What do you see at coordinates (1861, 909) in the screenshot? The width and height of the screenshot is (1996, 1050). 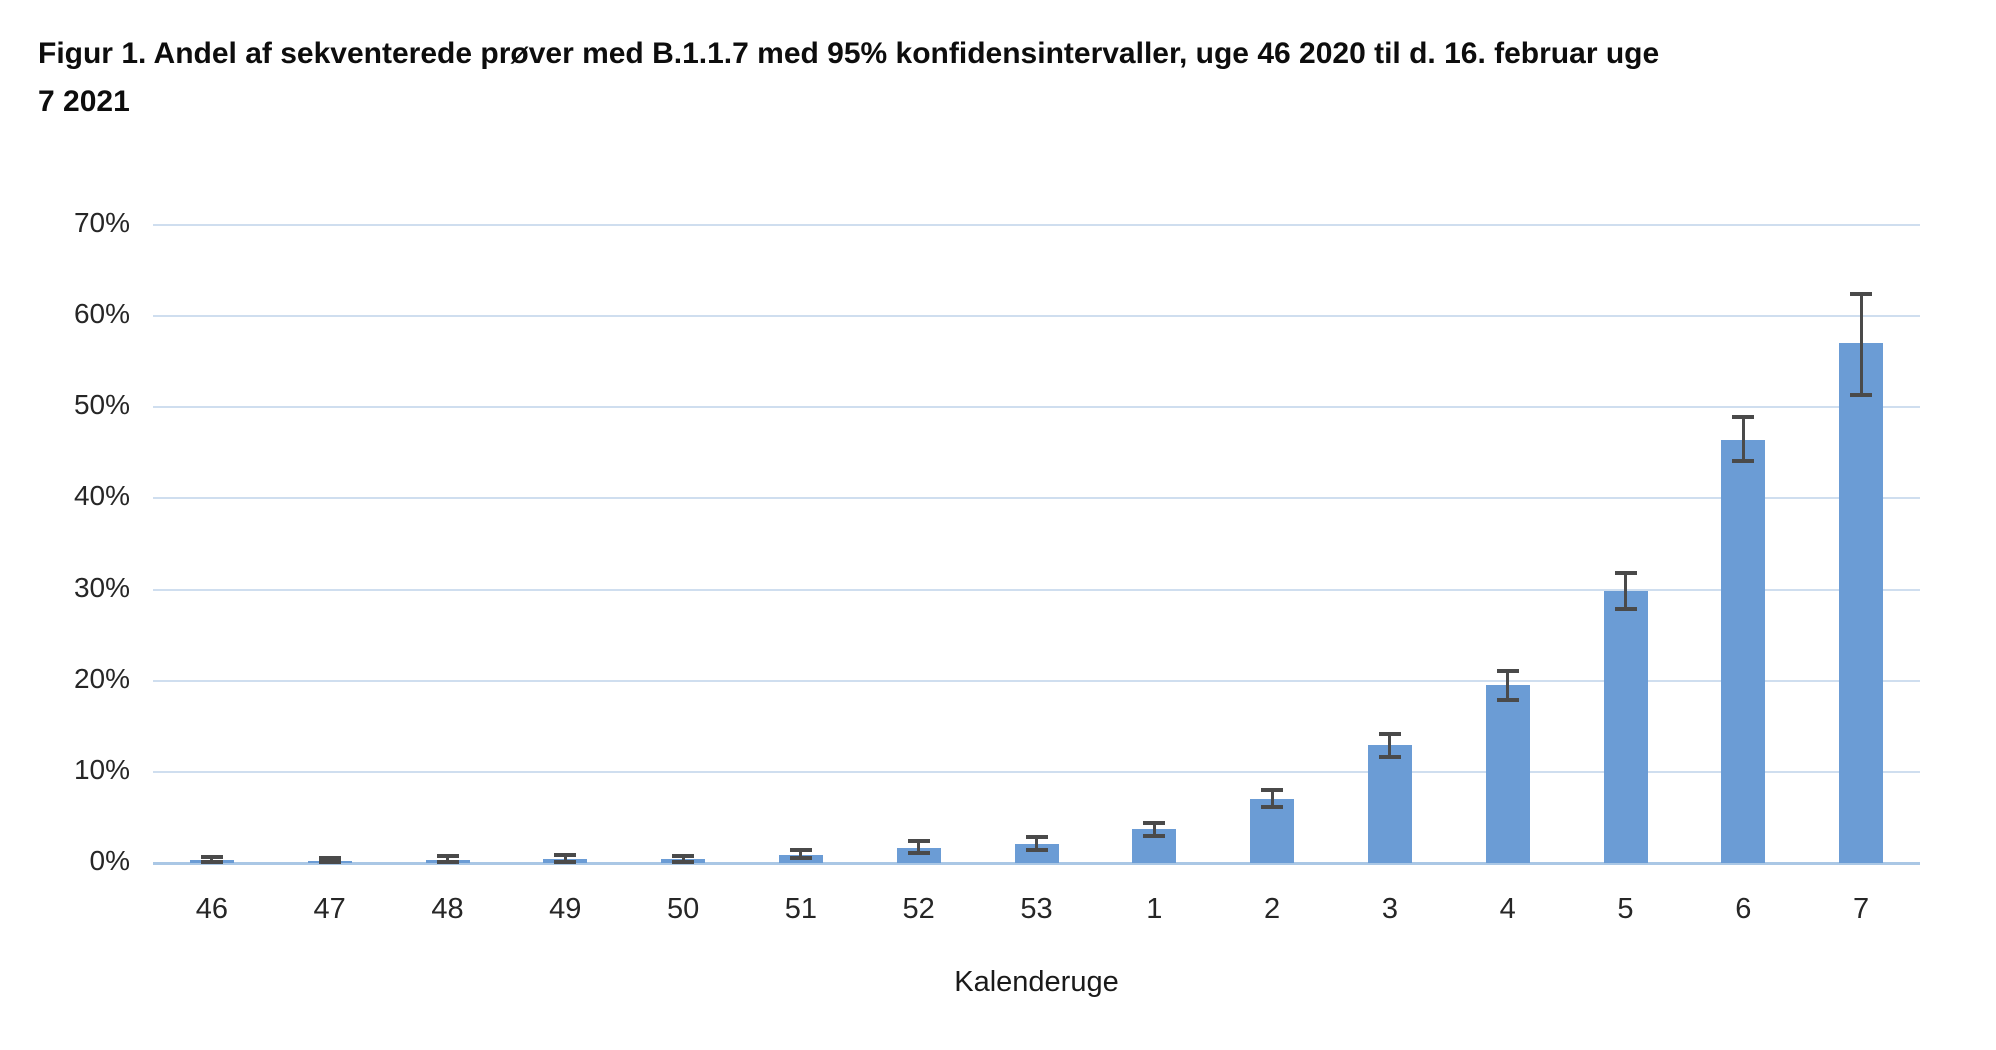 I see `x-tick-label-week-7: 7` at bounding box center [1861, 909].